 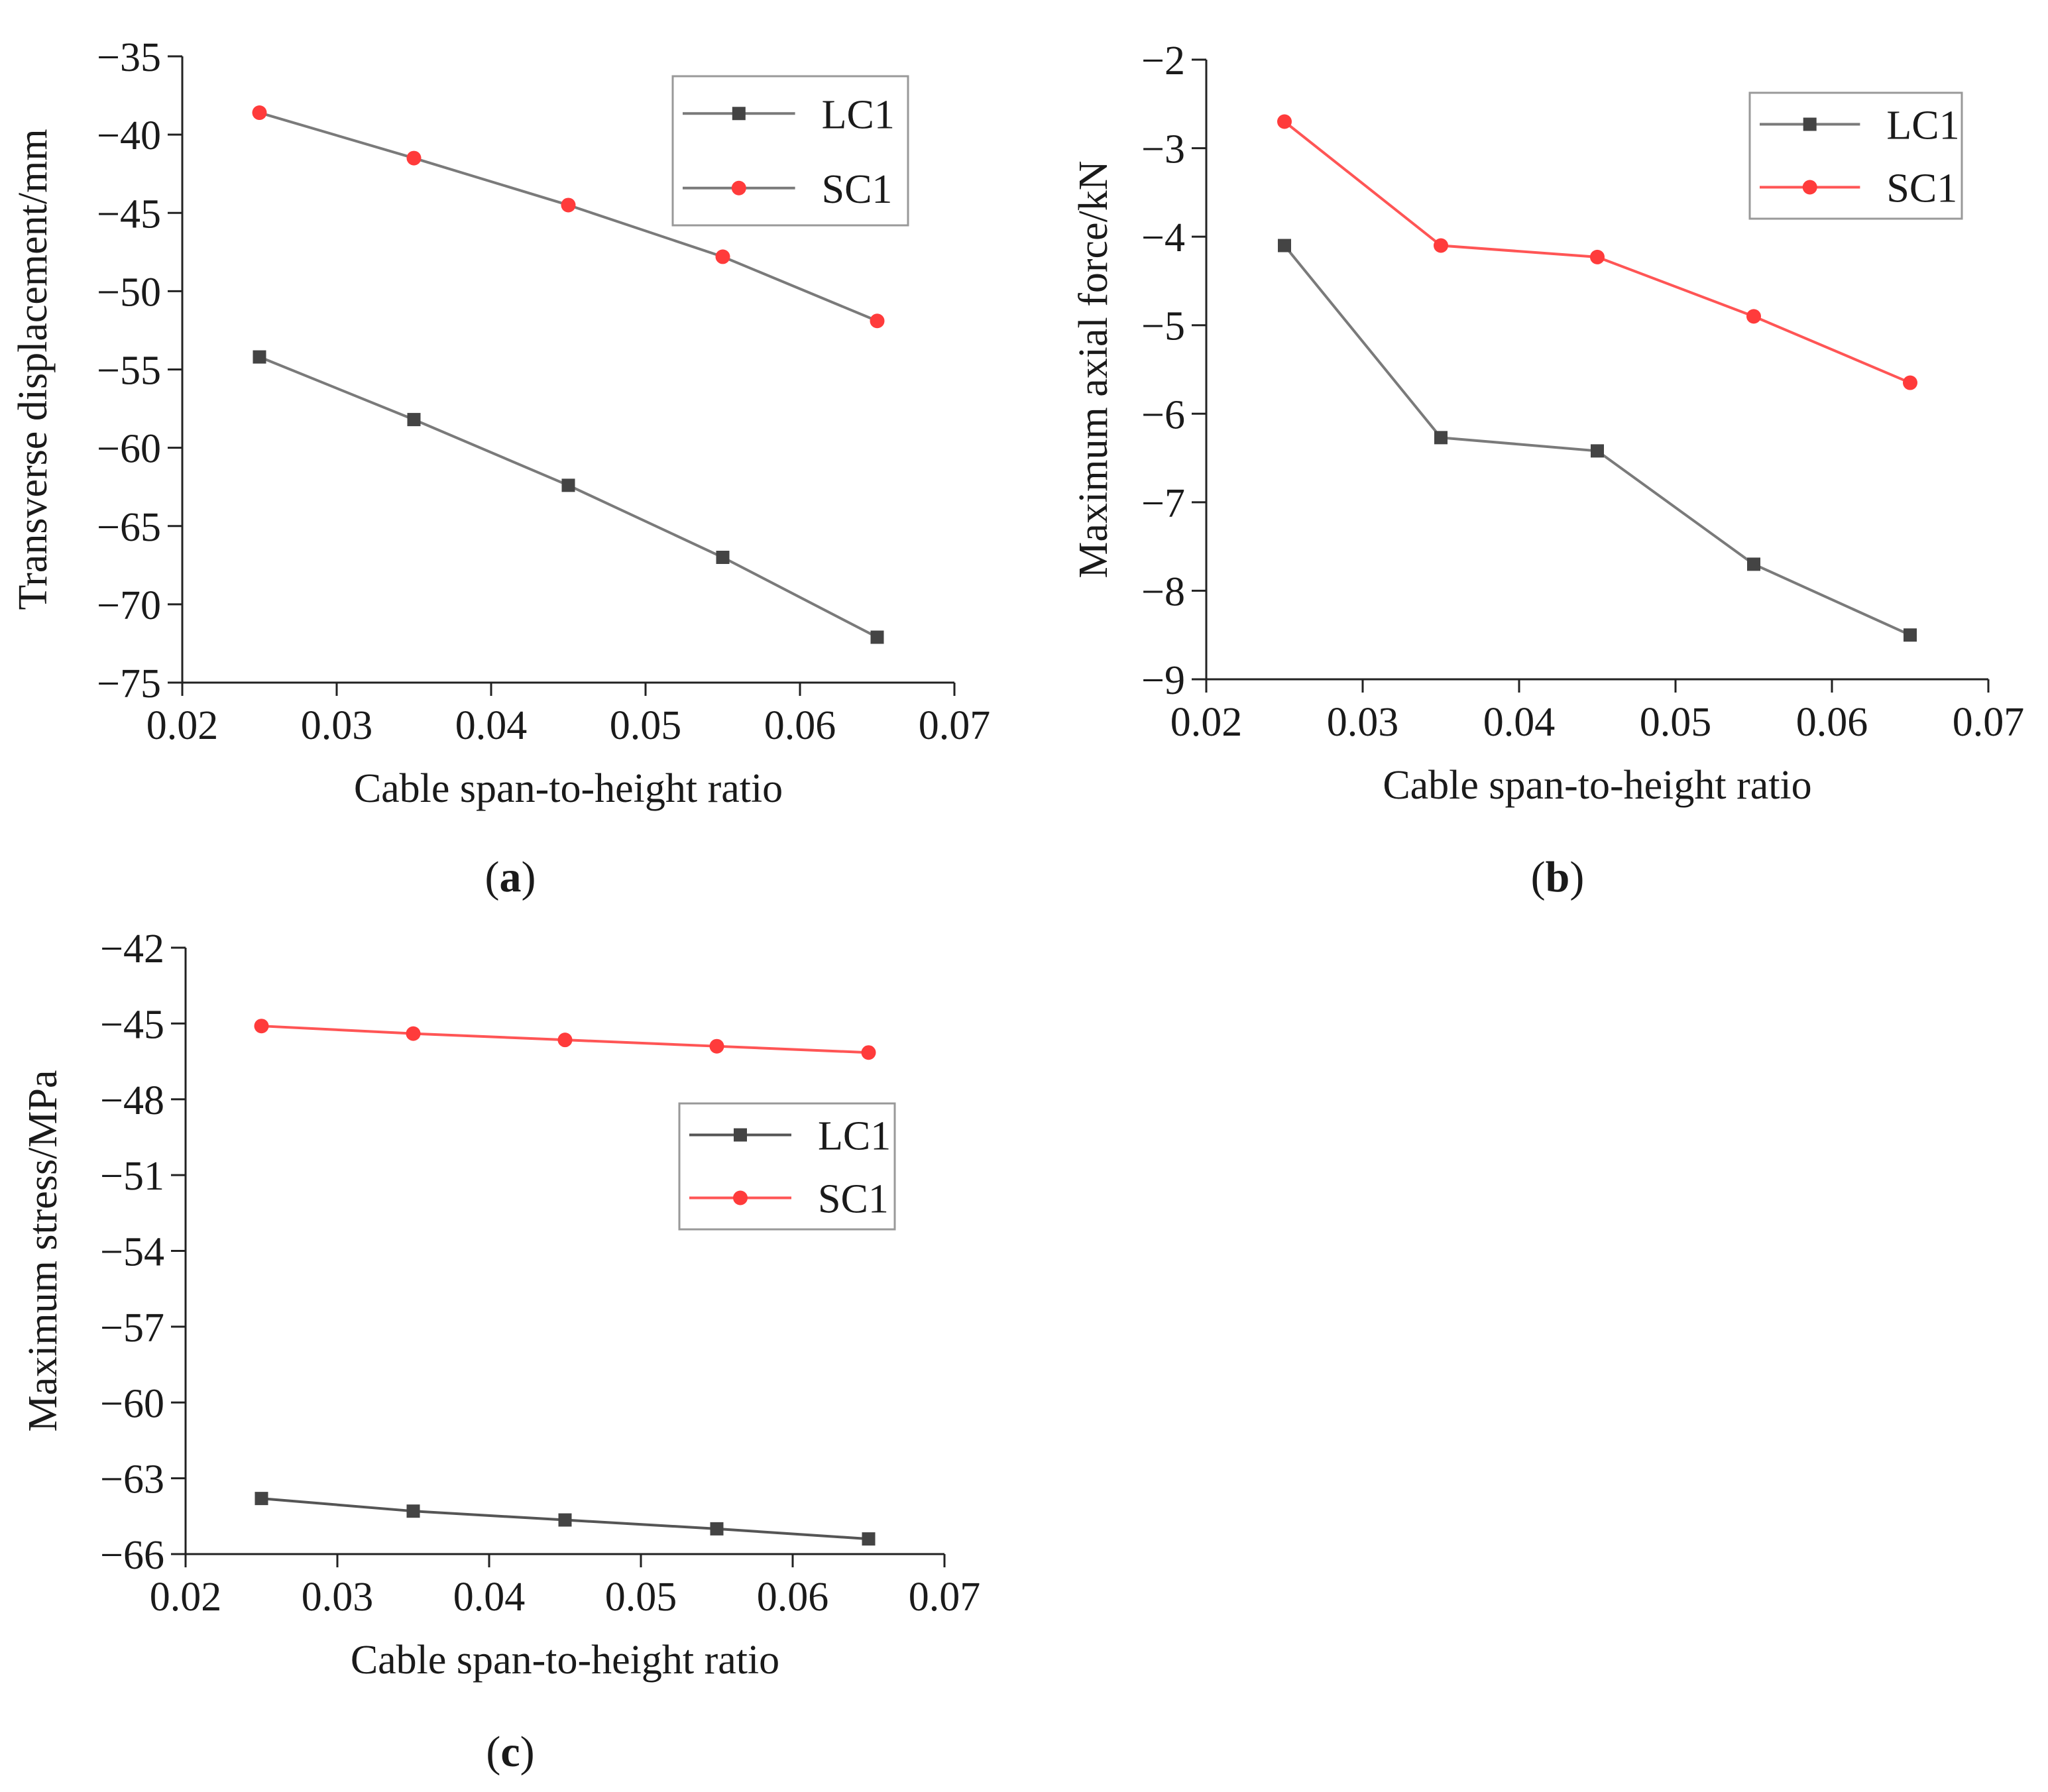 What do you see at coordinates (510, 877) in the screenshot?
I see `panel-label: (a)` at bounding box center [510, 877].